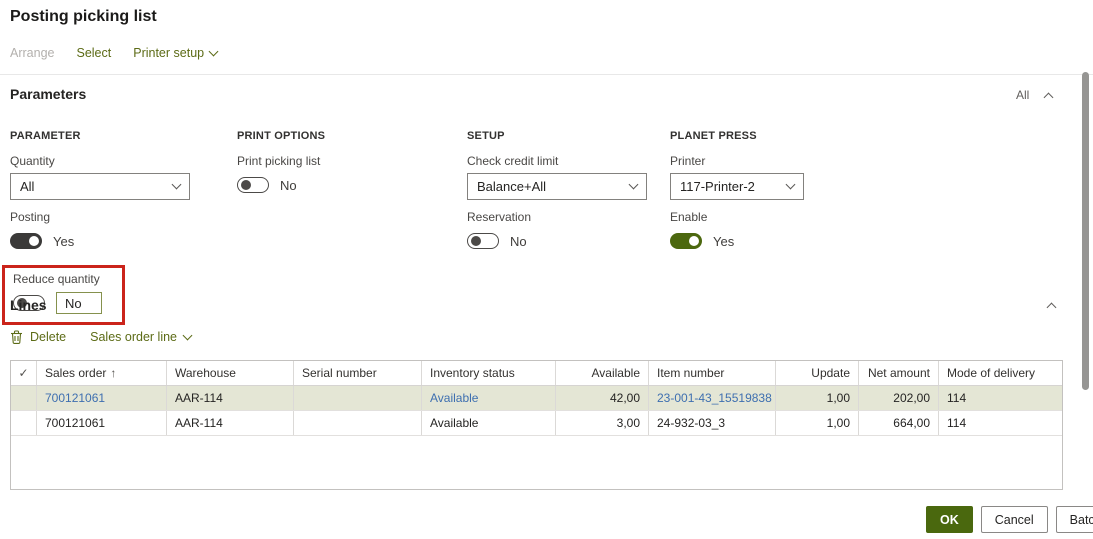 This screenshot has width=1093, height=539. I want to click on sales-order-link: 700121061, so click(102, 398).